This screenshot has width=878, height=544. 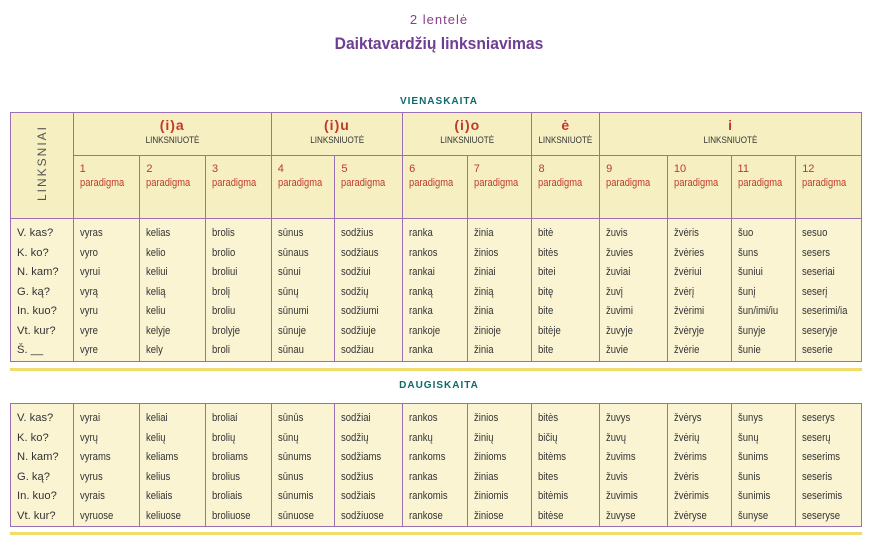 I want to click on word-form: seserų, so click(x=816, y=437).